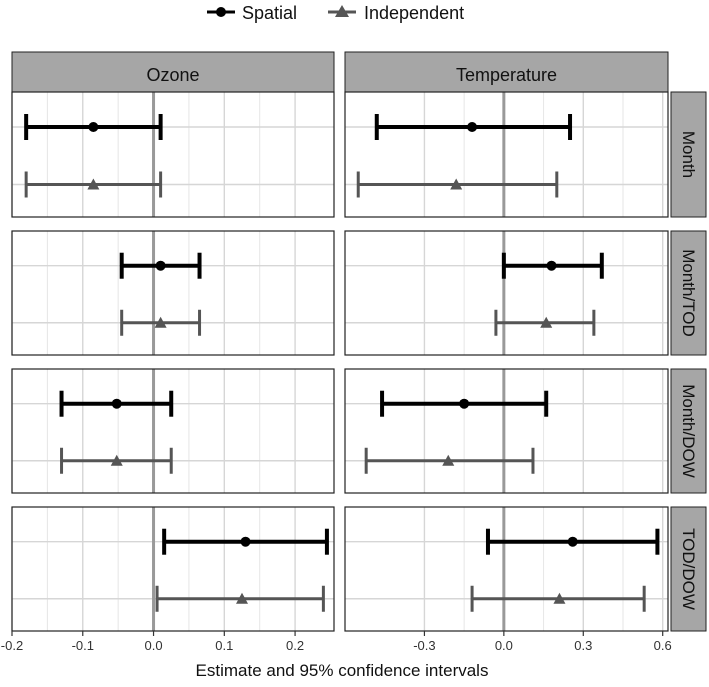 The width and height of the screenshot is (709, 687). I want to click on panel-ozone-month-tod, so click(173, 293).